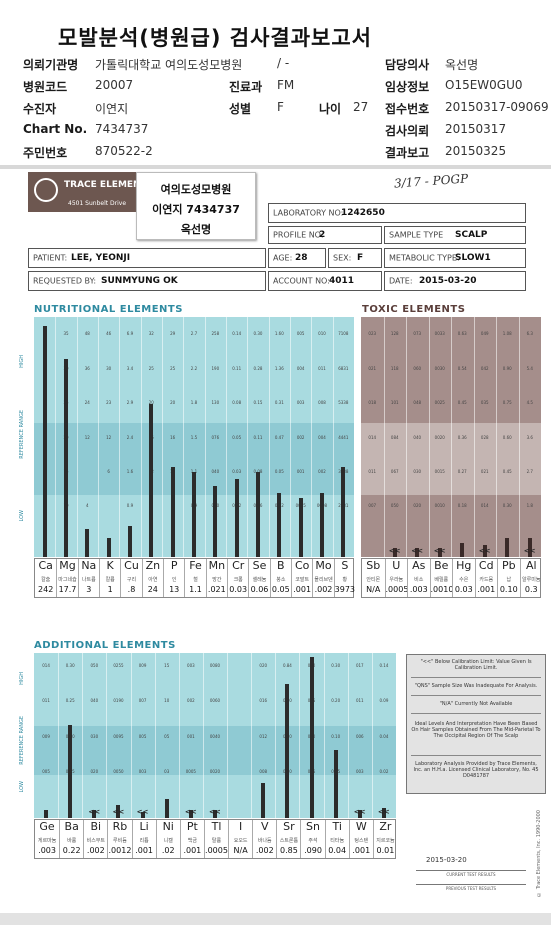 The image size is (551, 925). I want to click on nutritional-bar-k, so click(108, 547).